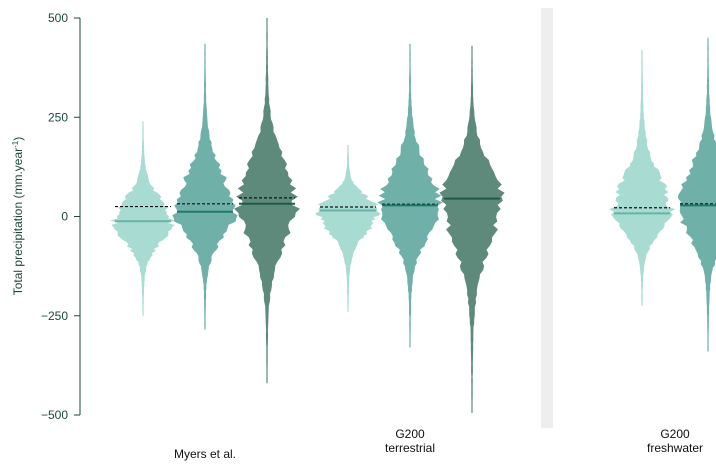  Describe the element at coordinates (64, 217) in the screenshot. I see `y-tick-label: 0` at that location.